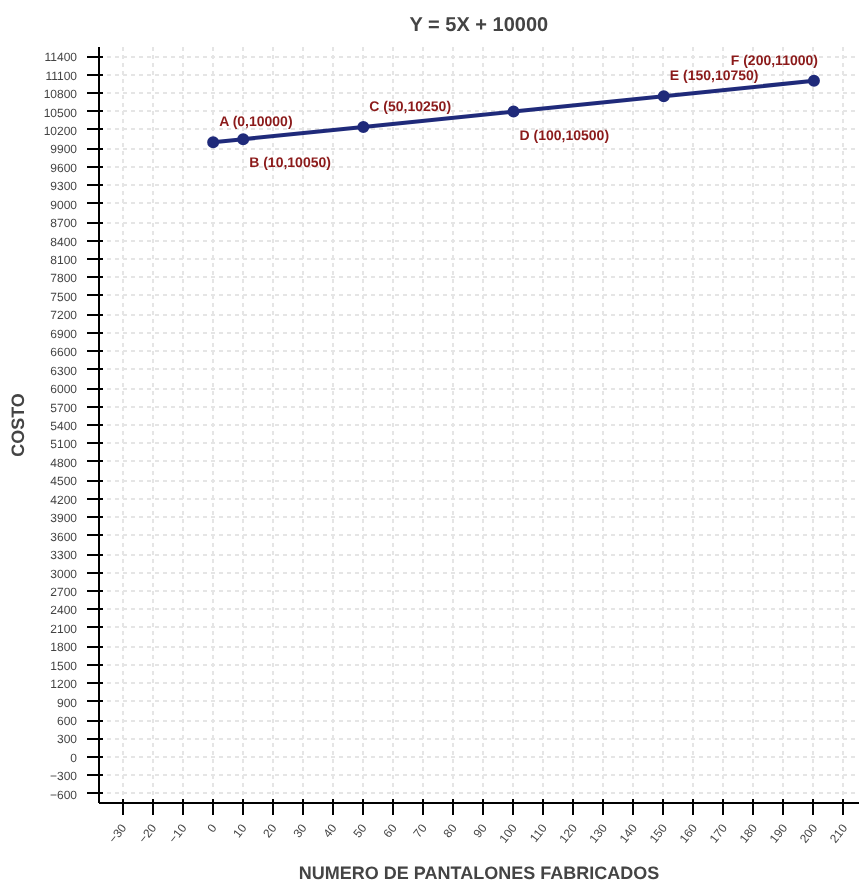  I want to click on x-axis-title: NUMERO DE PANTALONES FABRICADOS, so click(479, 873).